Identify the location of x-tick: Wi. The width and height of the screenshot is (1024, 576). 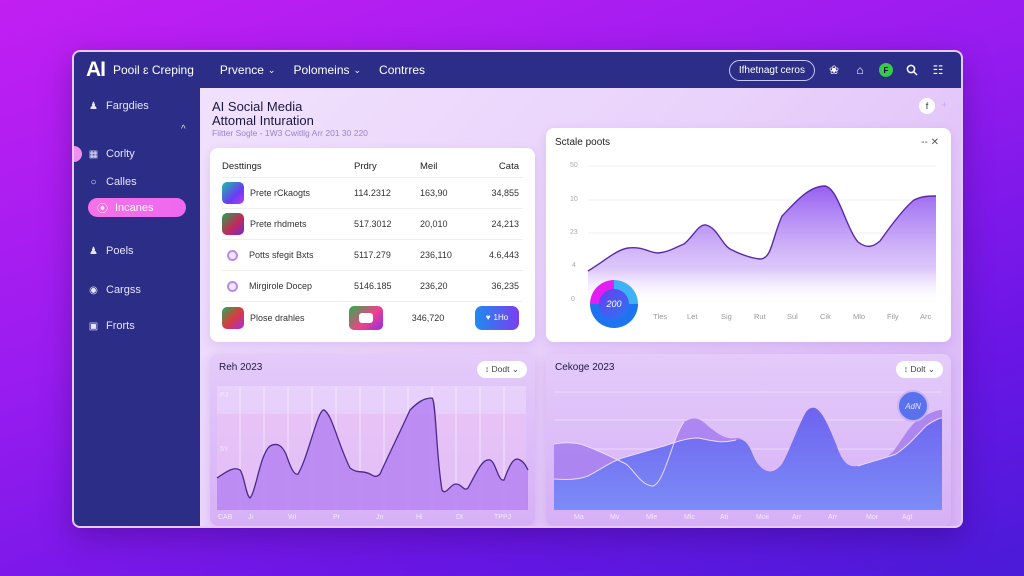
(292, 517).